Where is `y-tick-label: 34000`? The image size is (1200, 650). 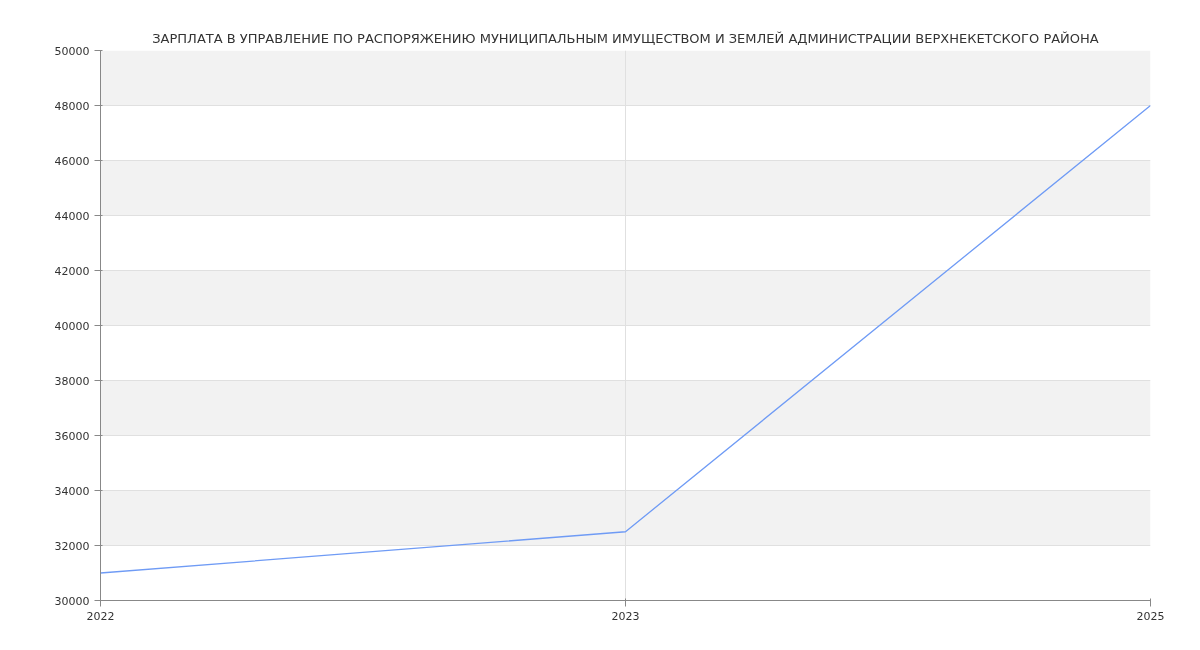 y-tick-label: 34000 is located at coordinates (72, 491).